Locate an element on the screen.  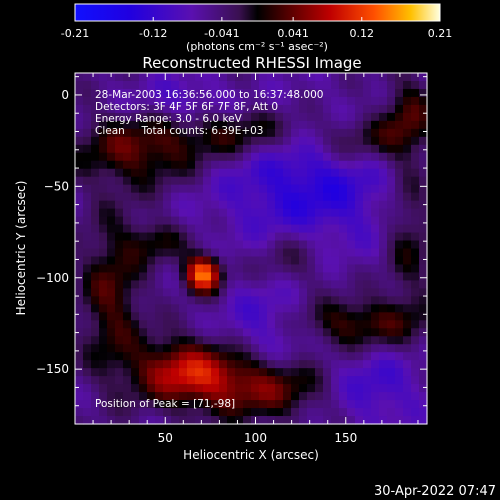
colorbar is located at coordinates (257, 12).